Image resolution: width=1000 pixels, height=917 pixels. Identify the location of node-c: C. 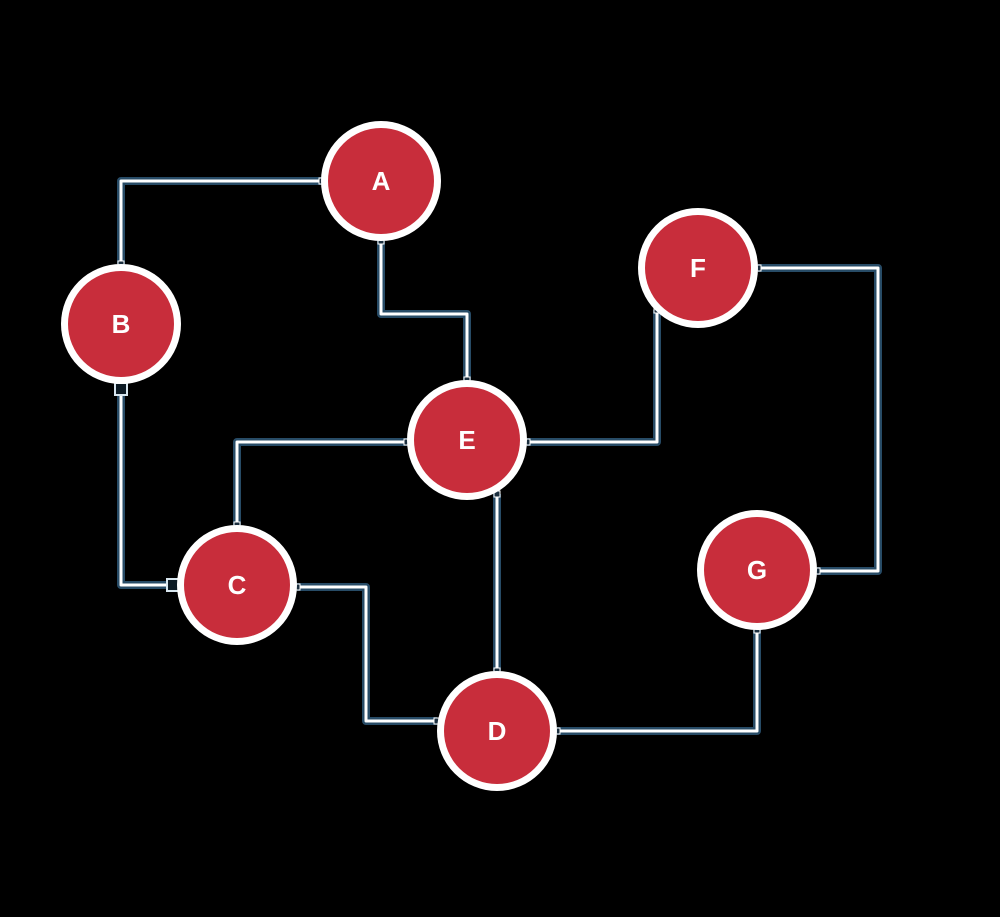
(237, 585).